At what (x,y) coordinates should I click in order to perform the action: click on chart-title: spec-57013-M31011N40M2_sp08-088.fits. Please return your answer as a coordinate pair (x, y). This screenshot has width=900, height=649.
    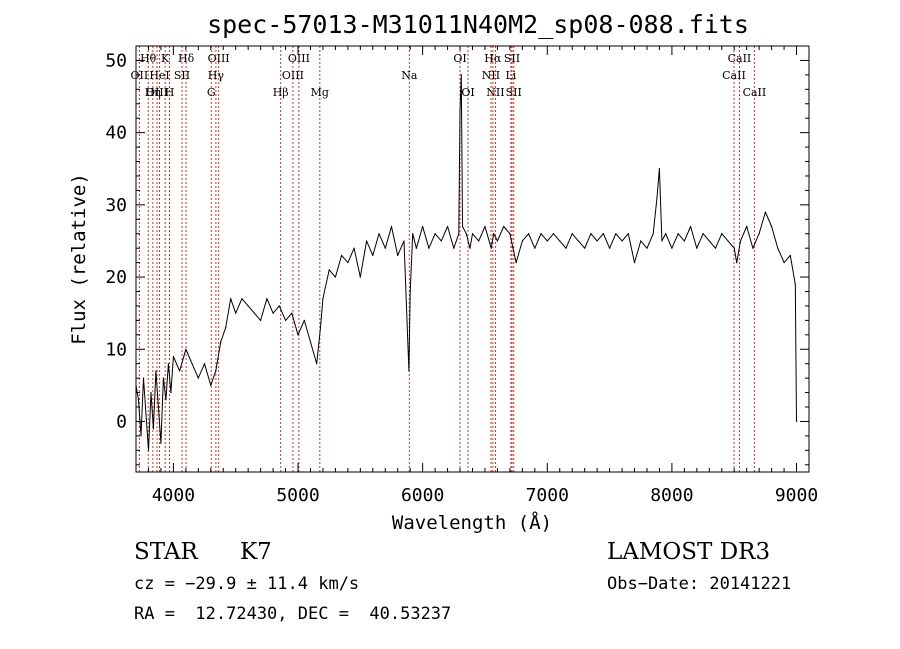
    Looking at the image, I should click on (478, 24).